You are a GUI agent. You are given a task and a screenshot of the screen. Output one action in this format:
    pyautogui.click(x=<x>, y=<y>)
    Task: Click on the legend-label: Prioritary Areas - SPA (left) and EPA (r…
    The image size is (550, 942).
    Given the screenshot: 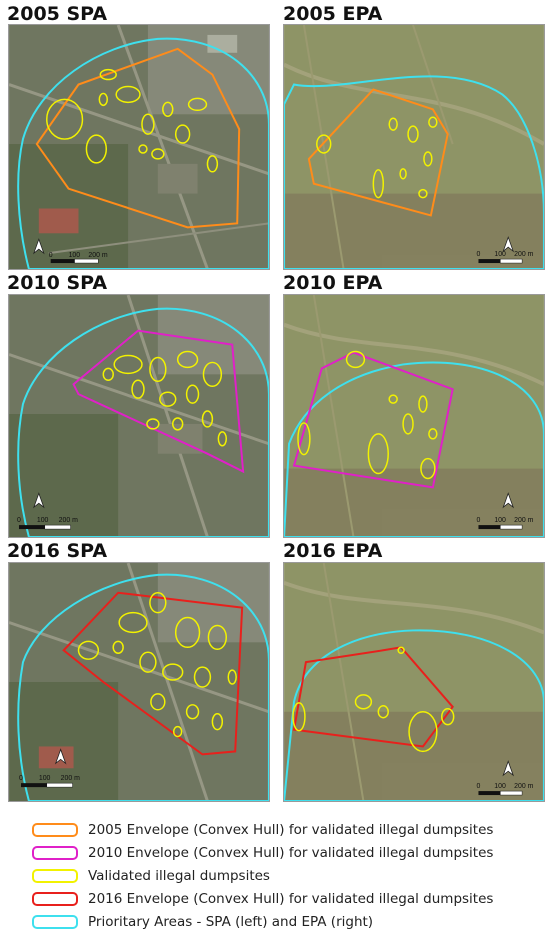 What is the action you would take?
    pyautogui.click(x=231, y=921)
    